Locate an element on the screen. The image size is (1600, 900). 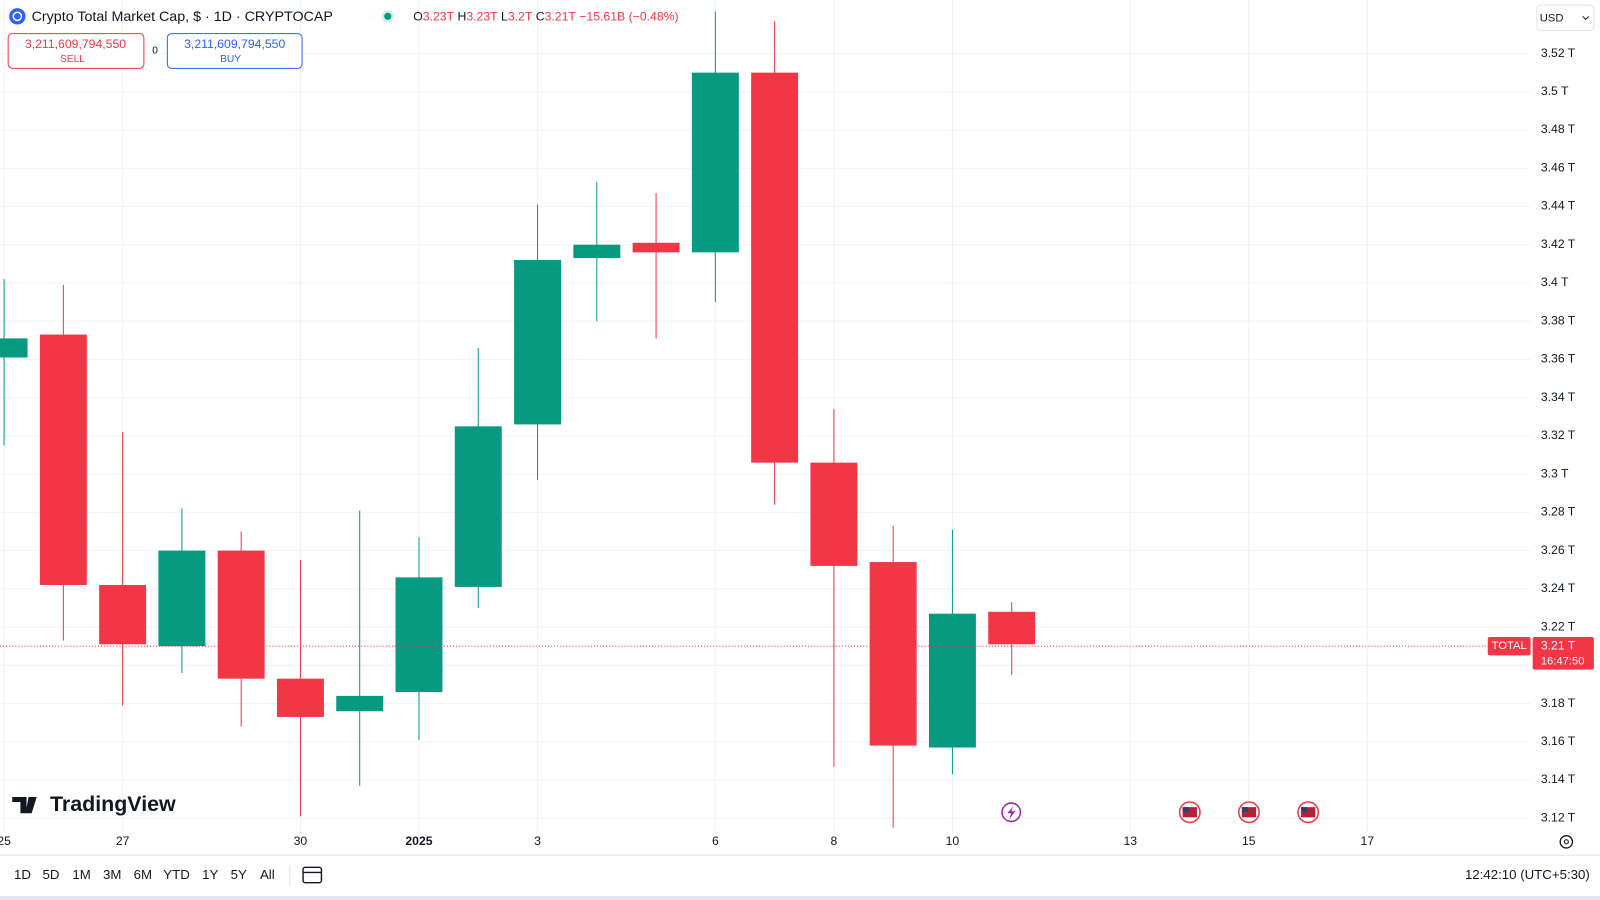
range-button: 1Y is located at coordinates (210, 874).